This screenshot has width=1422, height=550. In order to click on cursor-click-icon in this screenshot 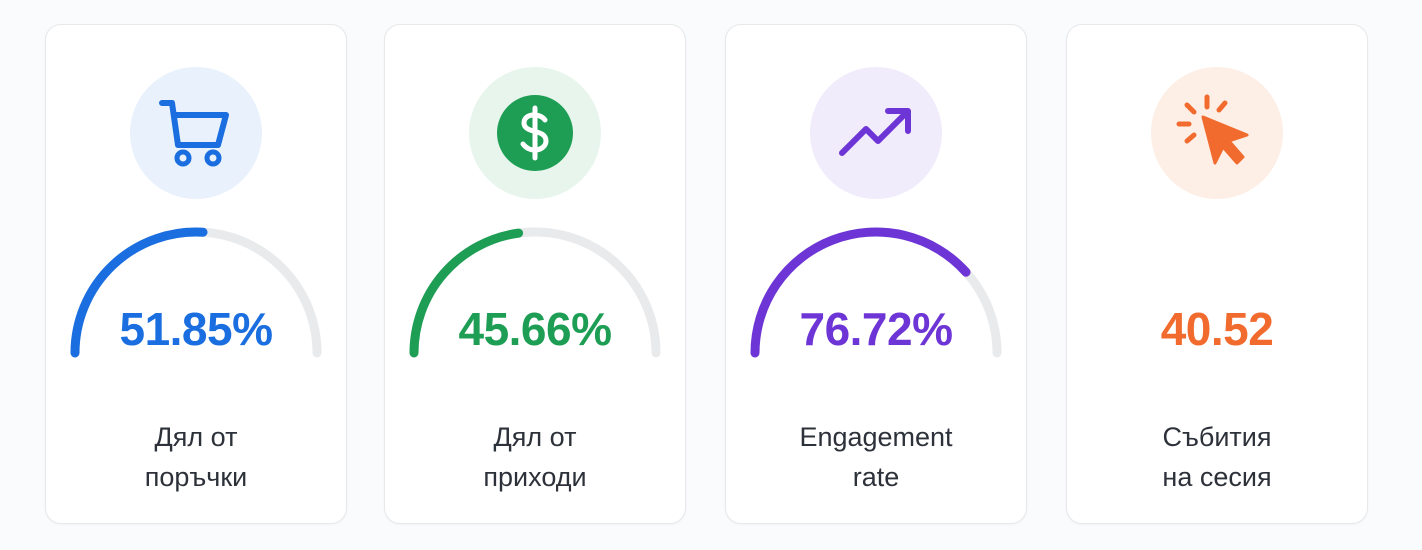, I will do `click(1212, 129)`.